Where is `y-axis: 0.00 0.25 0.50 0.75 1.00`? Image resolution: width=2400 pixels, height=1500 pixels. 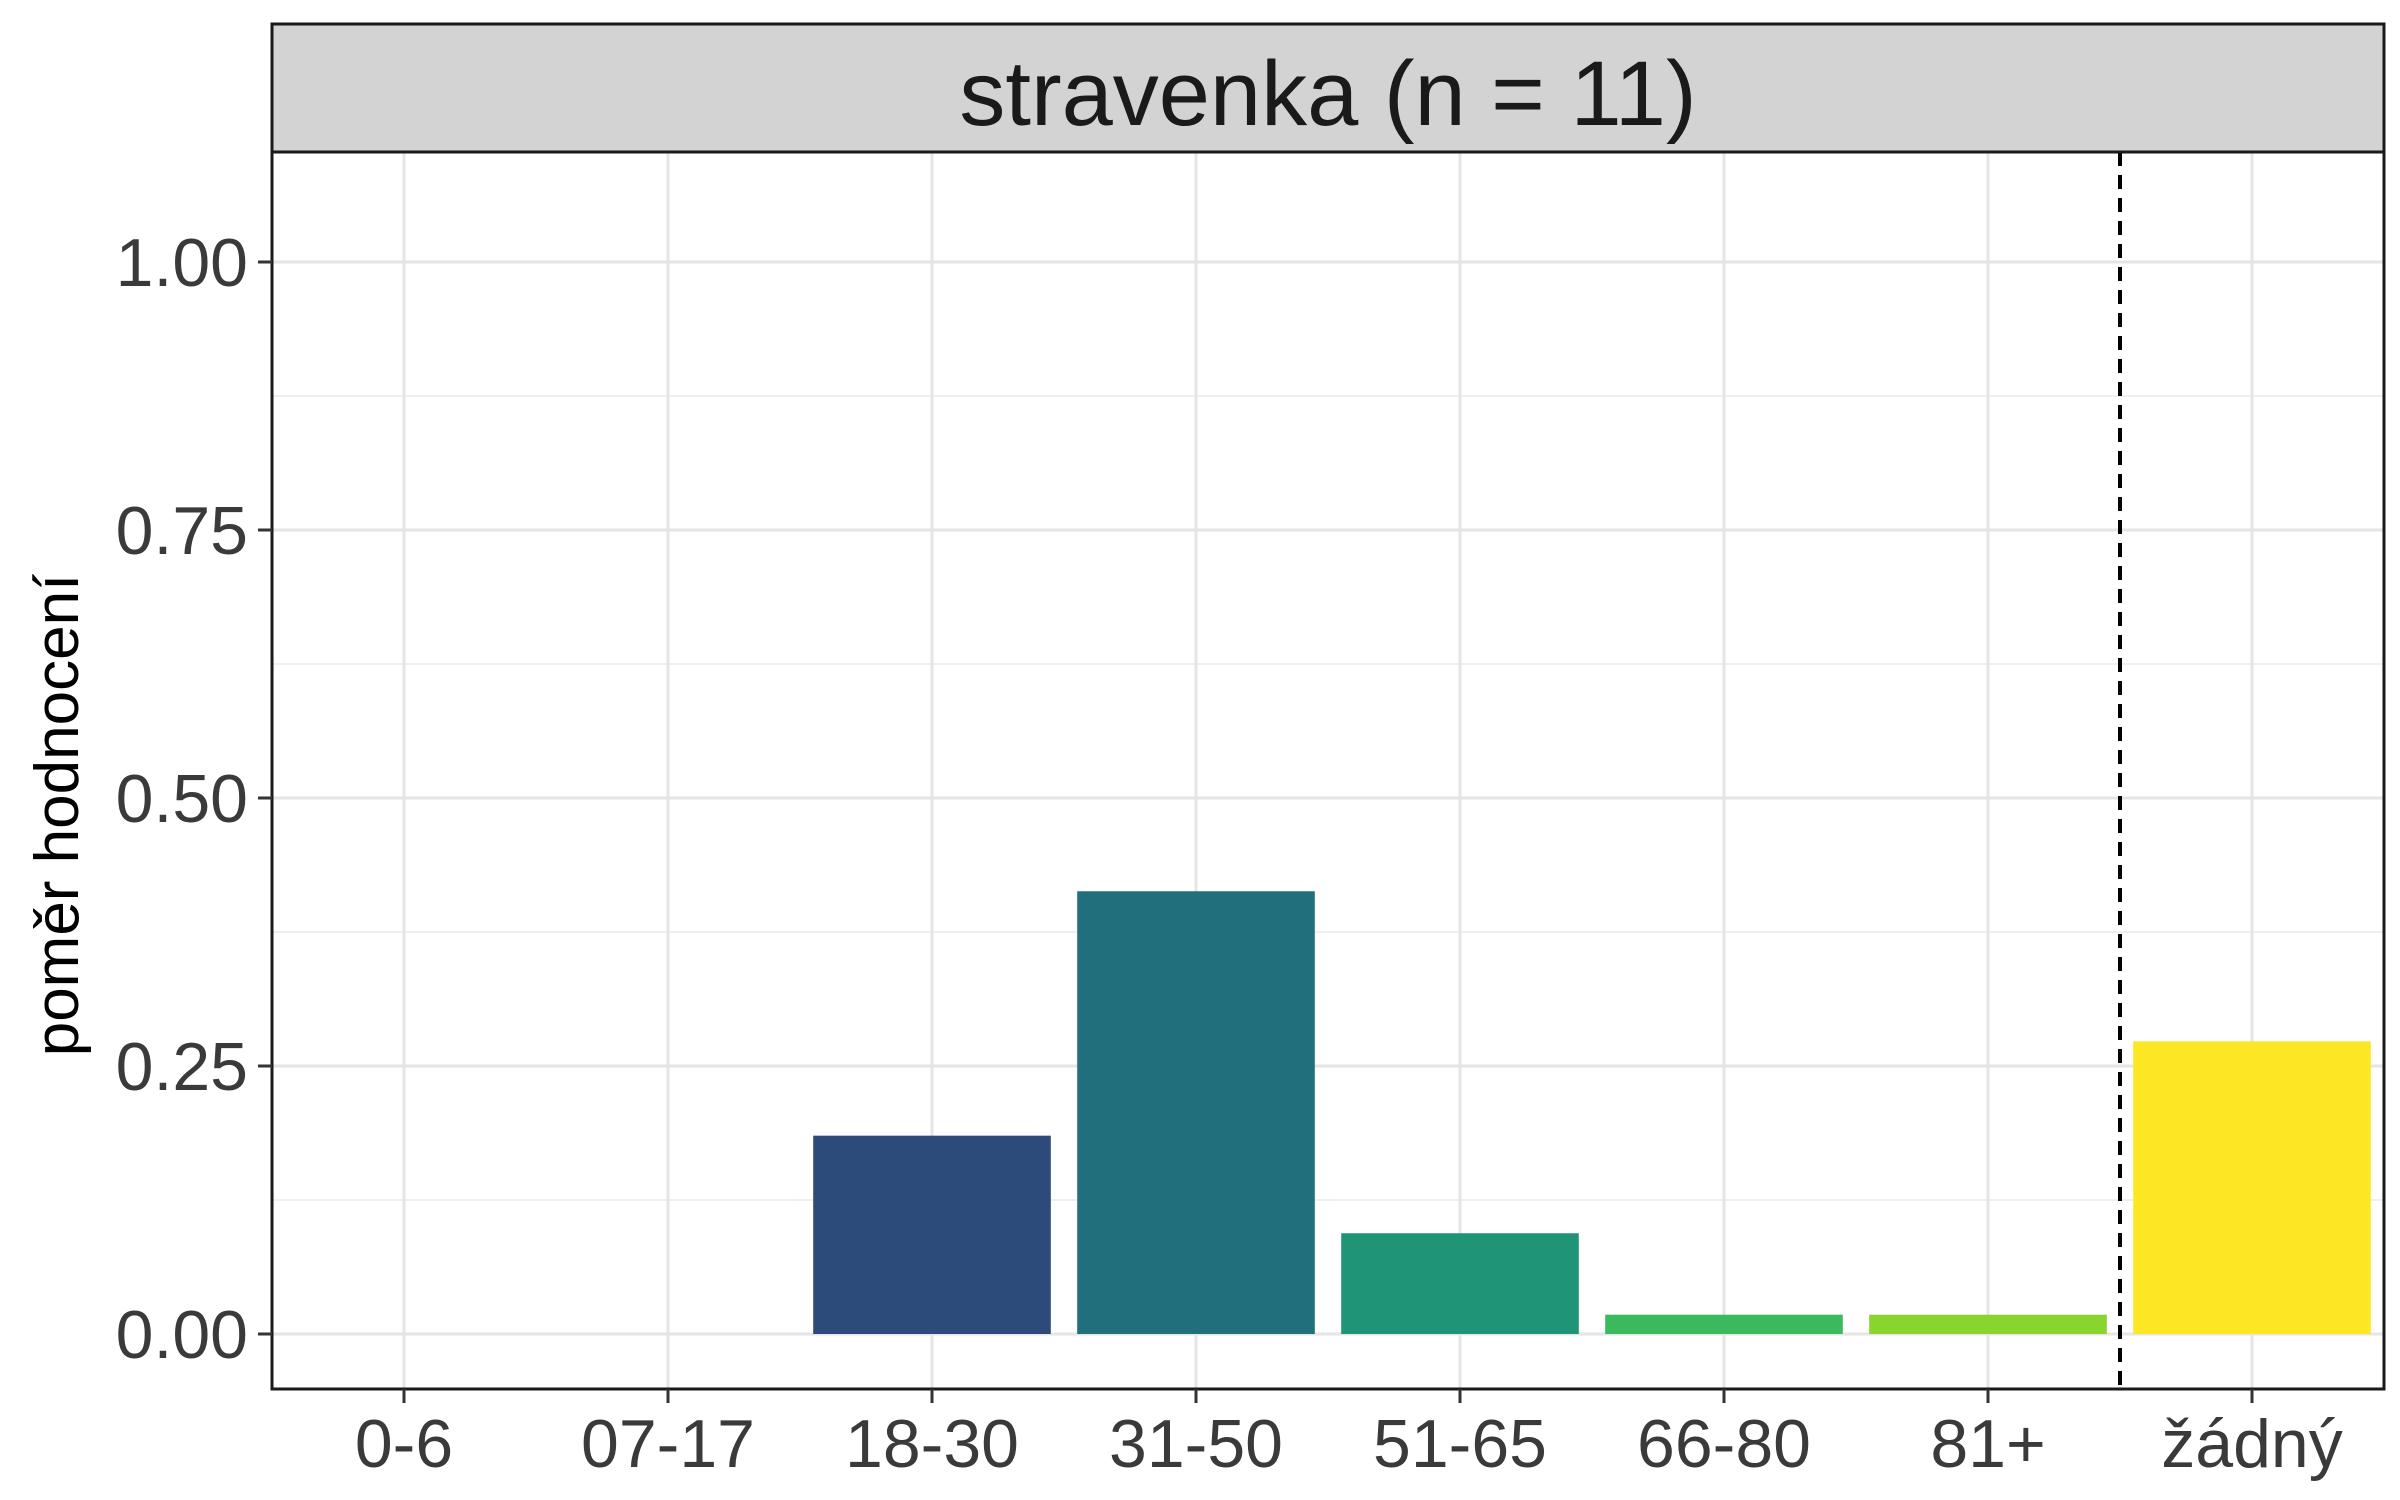 y-axis: 0.00 0.25 0.50 0.75 1.00 is located at coordinates (194, 799).